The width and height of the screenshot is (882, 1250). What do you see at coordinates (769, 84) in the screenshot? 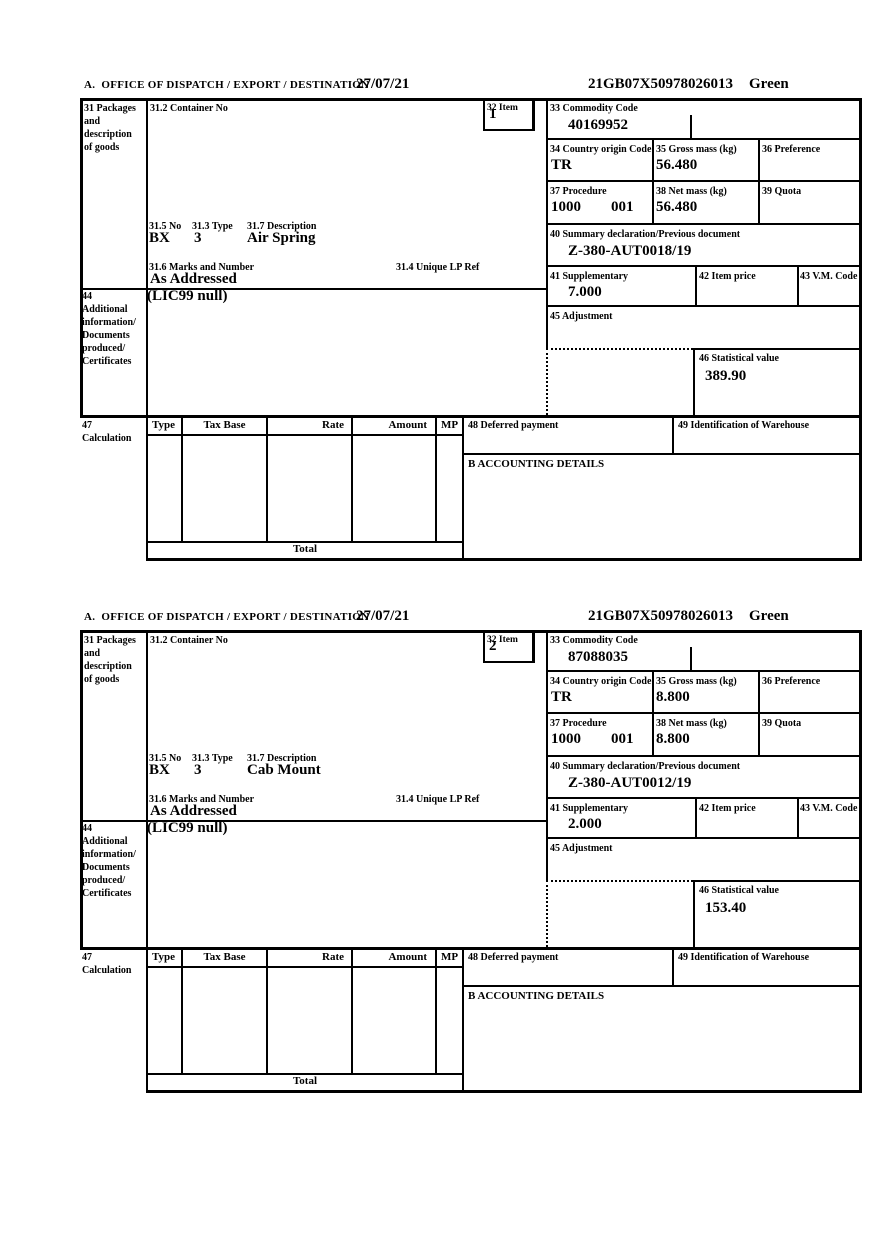
I see `routing-status: Green` at bounding box center [769, 84].